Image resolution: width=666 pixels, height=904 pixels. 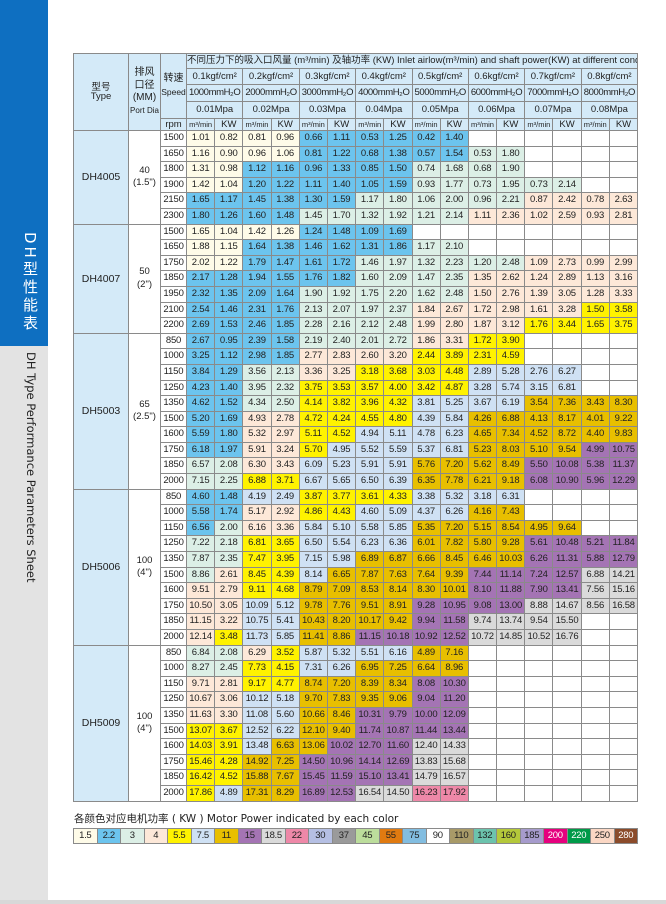 What do you see at coordinates (341, 481) in the screenshot?
I see `power-cell: 5.65` at bounding box center [341, 481].